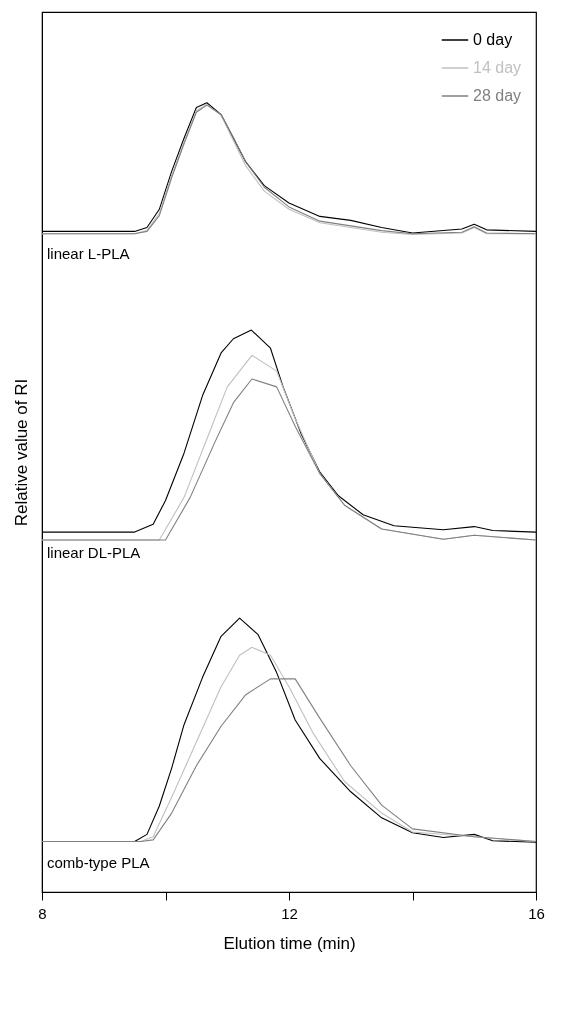 The height and width of the screenshot is (1013, 581). What do you see at coordinates (21, 452) in the screenshot?
I see `y-axis-title: Relative value of RI` at bounding box center [21, 452].